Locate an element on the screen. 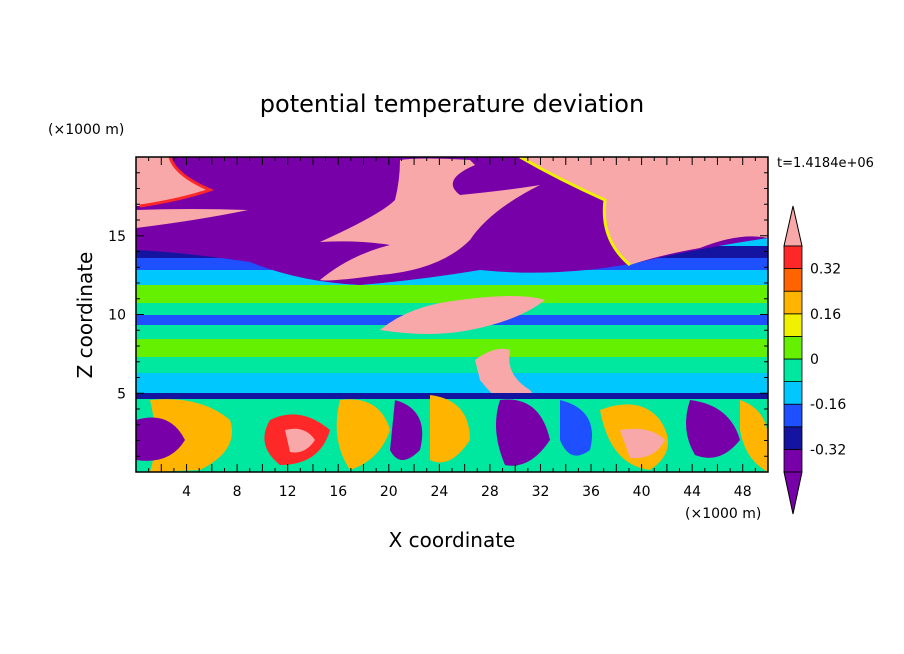 This screenshot has width=904, height=654. x-tick-label: 40 is located at coordinates (642, 492).